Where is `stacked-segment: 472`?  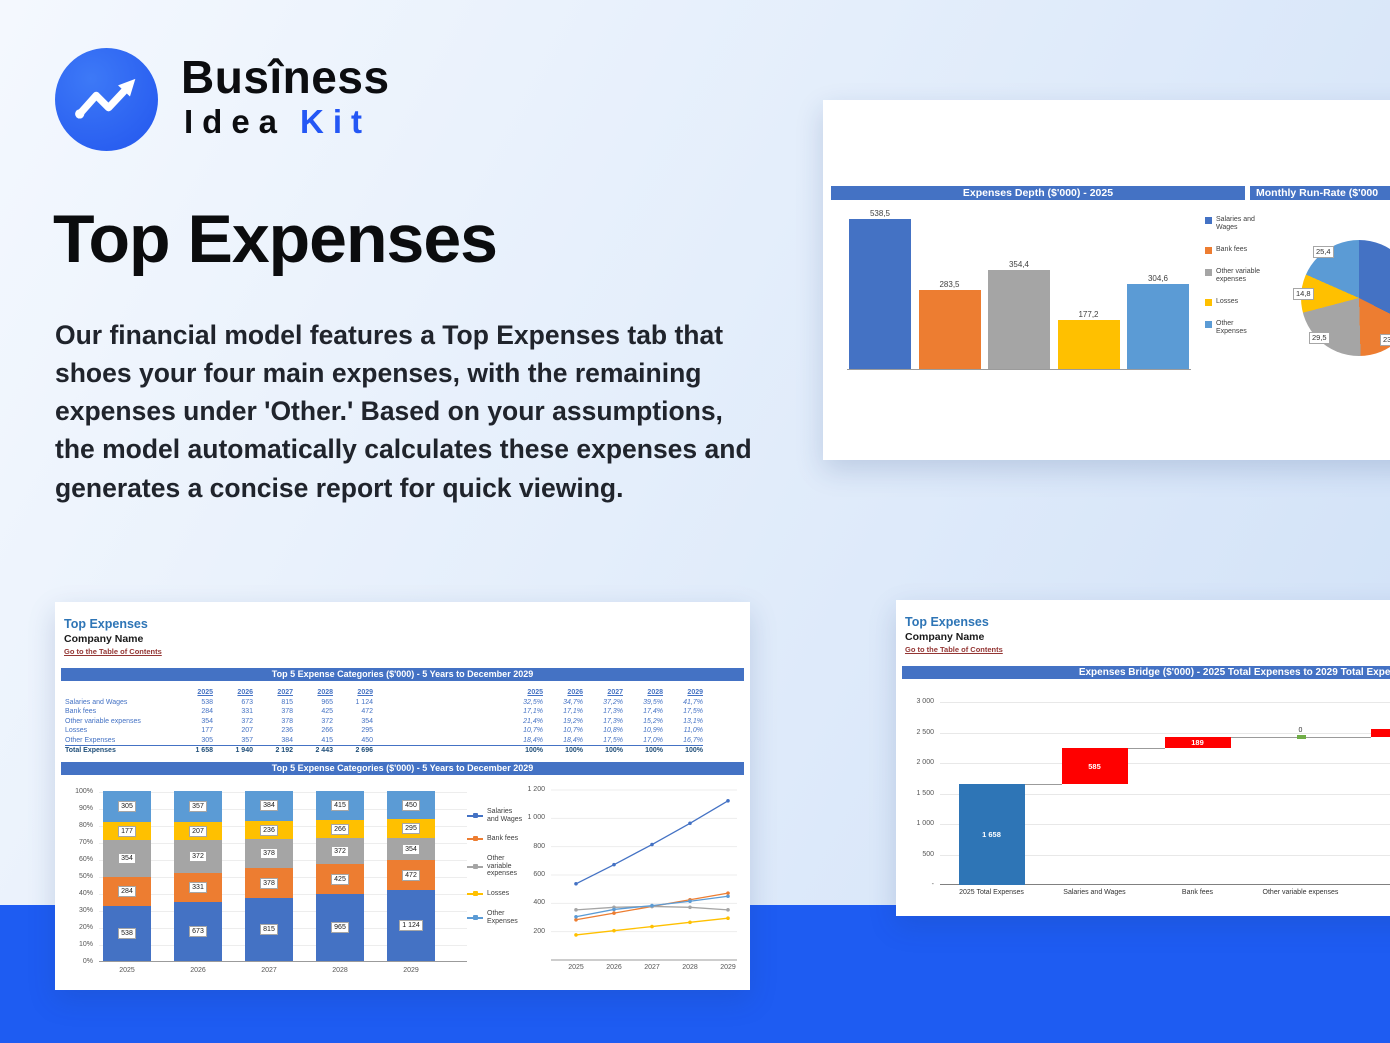 stacked-segment: 472 is located at coordinates (411, 875).